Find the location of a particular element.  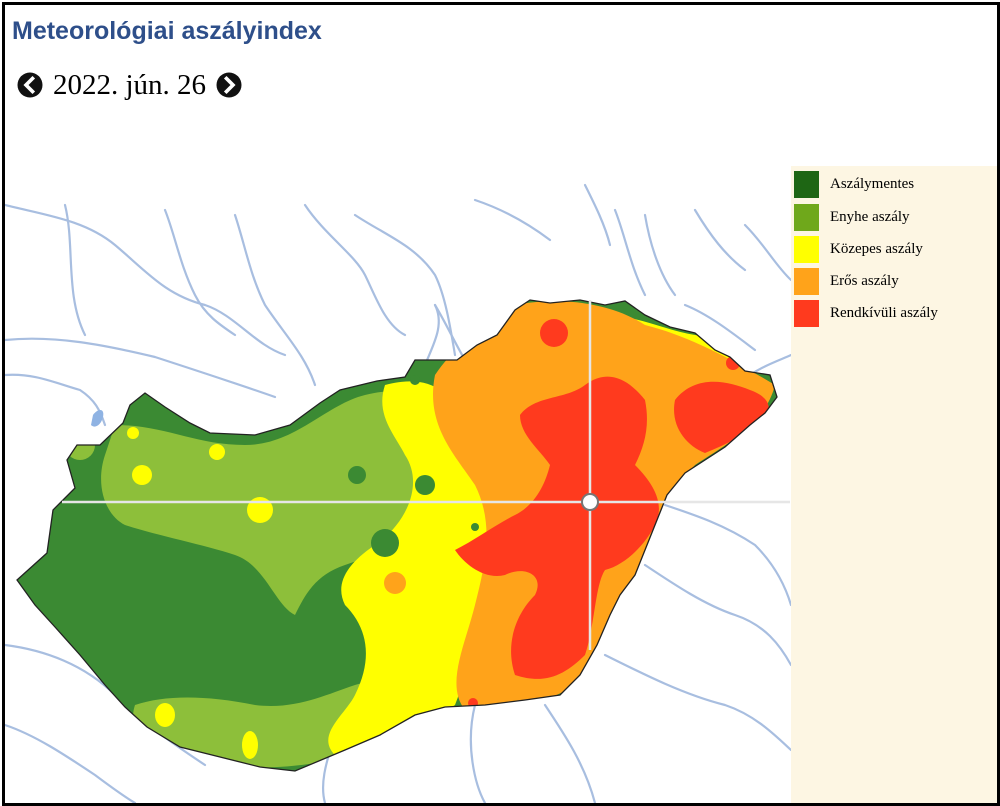

page-title: Meteorológiai aszályindex is located at coordinates (167, 31).